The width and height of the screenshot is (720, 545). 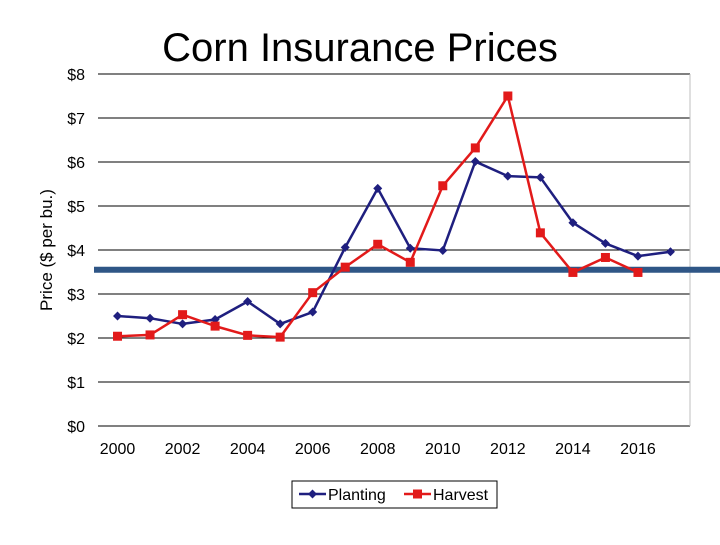 What do you see at coordinates (118, 449) in the screenshot?
I see `x-tick-label: 2000` at bounding box center [118, 449].